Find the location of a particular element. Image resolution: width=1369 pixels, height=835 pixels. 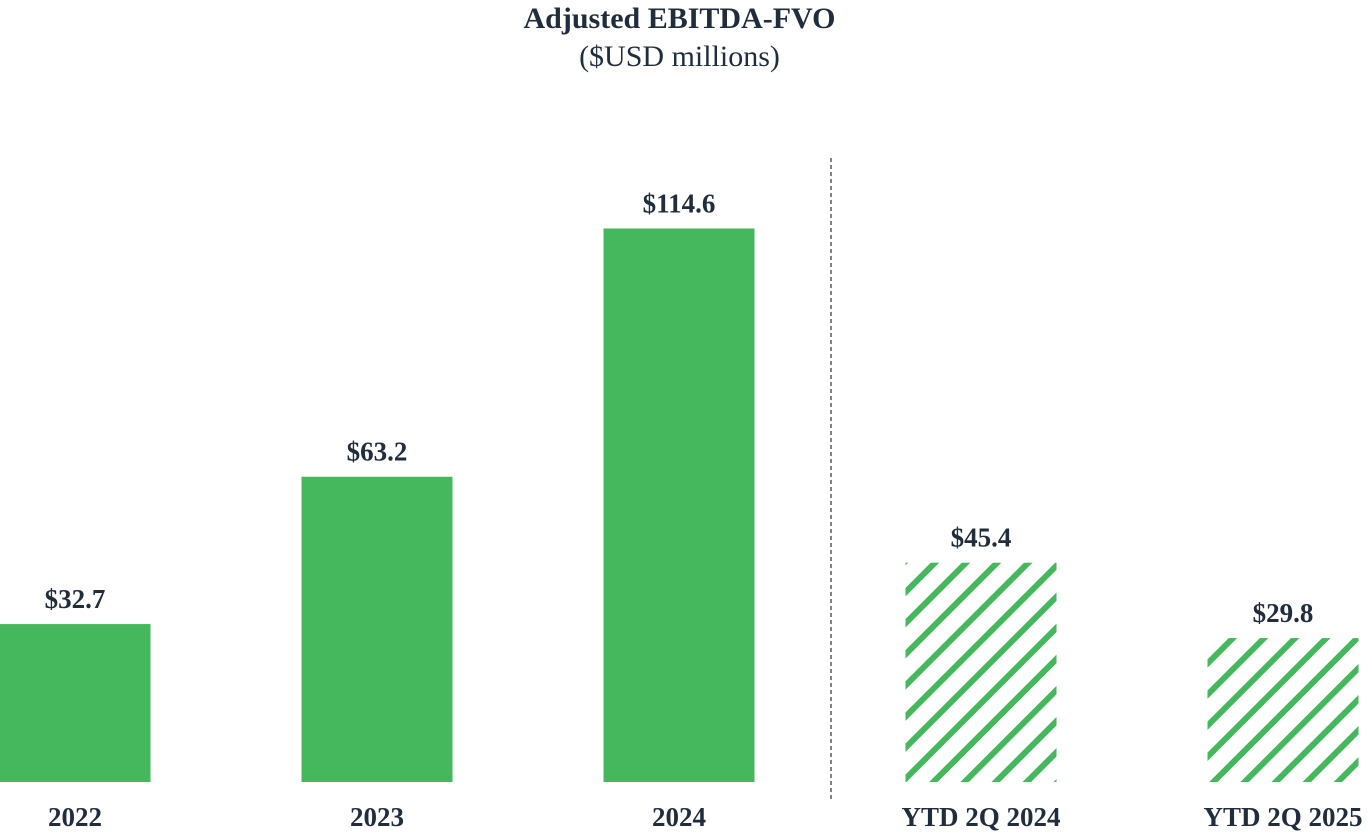

x-tick-label-2023: 2023 is located at coordinates (377, 817).